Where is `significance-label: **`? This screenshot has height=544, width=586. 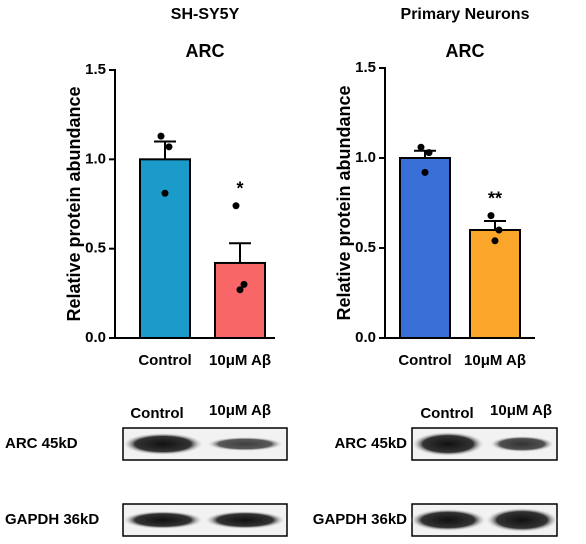
significance-label: ** is located at coordinates (495, 198).